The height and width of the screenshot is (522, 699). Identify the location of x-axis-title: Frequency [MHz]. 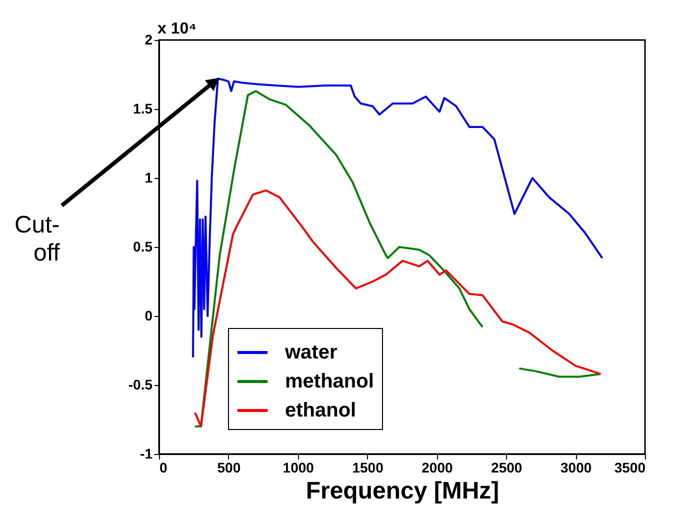
(403, 491).